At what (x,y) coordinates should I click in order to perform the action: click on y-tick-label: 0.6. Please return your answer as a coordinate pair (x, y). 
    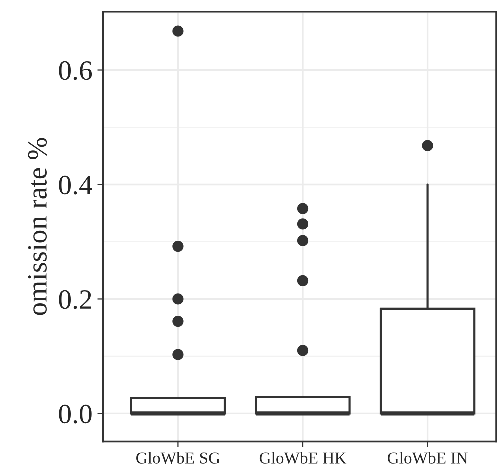
    Looking at the image, I should click on (75, 70).